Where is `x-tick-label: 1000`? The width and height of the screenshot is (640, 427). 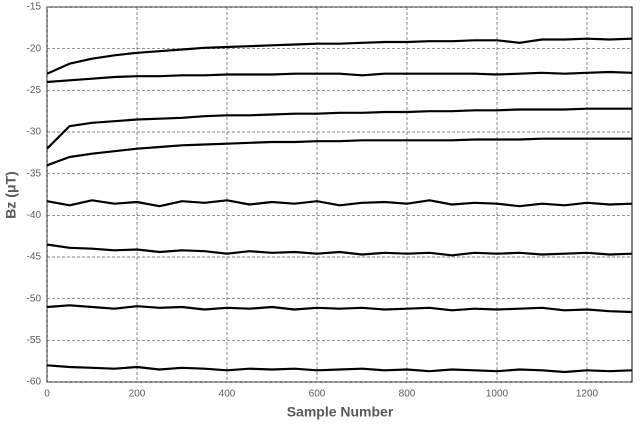
x-tick-label: 1000 is located at coordinates (497, 394).